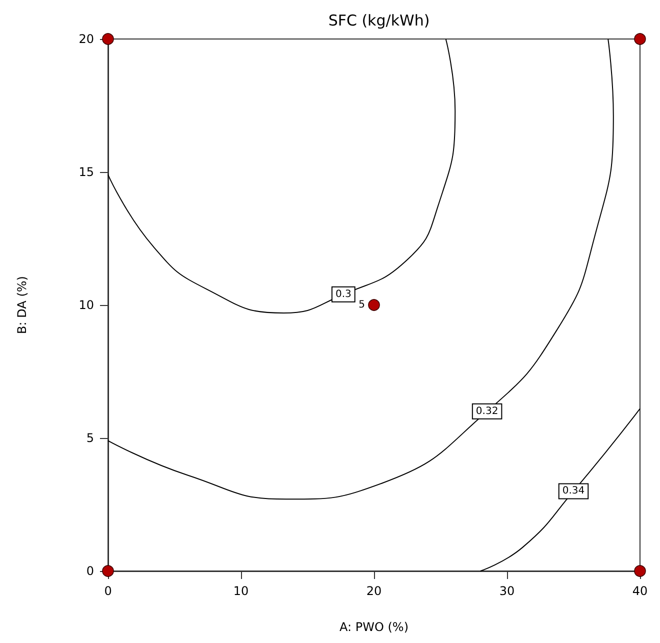  Describe the element at coordinates (361, 305) in the screenshot. I see `annotation: 5` at that location.